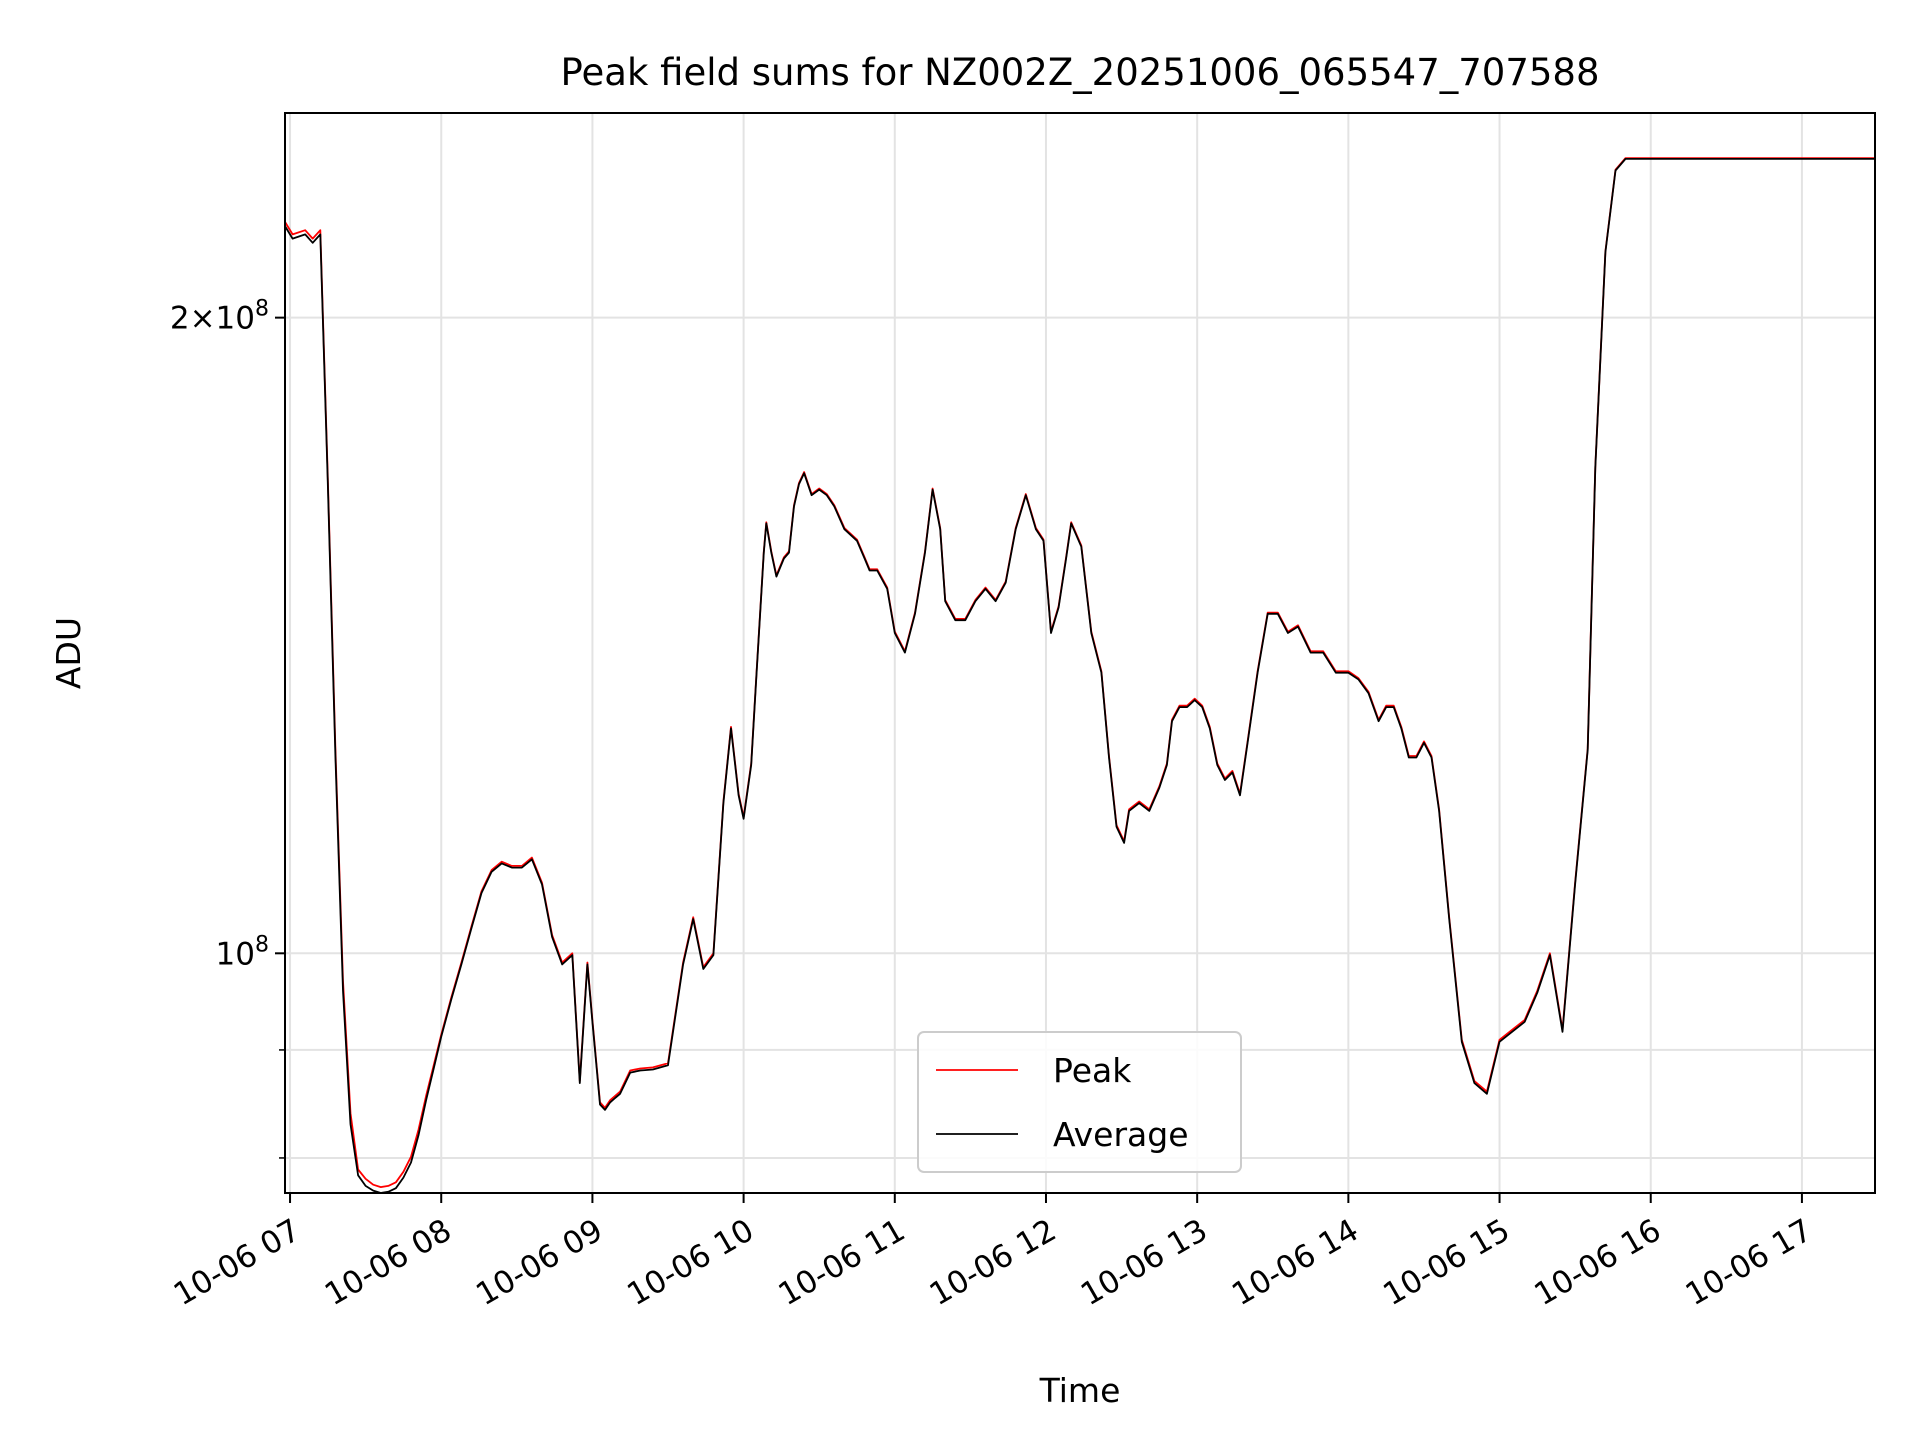  What do you see at coordinates (68, 653) in the screenshot?
I see `y-axis-label: ADU` at bounding box center [68, 653].